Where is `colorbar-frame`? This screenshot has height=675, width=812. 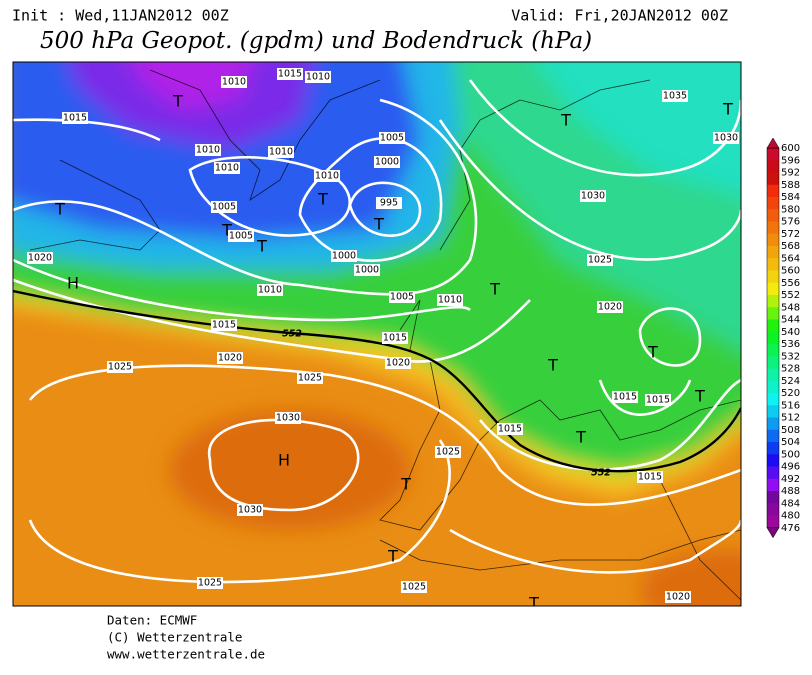 colorbar-frame is located at coordinates (773, 337).